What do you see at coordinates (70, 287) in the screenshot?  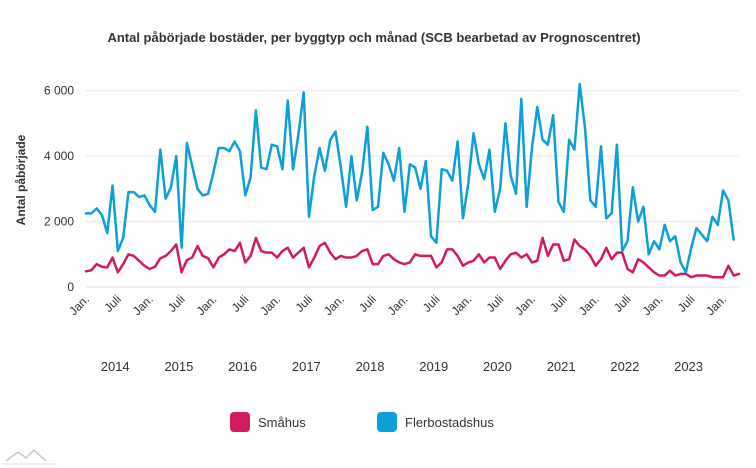 I see `y-tick-label: 0` at bounding box center [70, 287].